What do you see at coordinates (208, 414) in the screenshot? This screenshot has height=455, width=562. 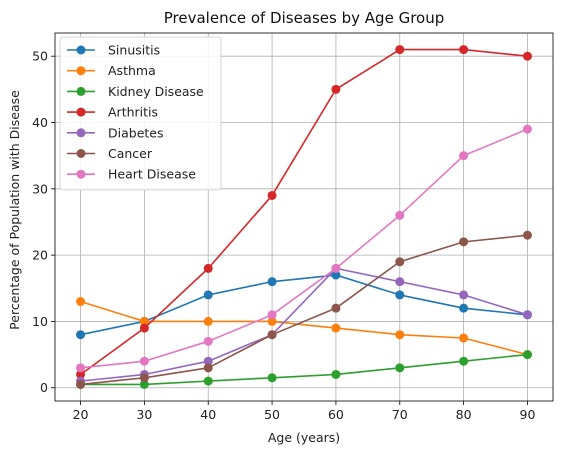 I see `x-tick-label: 40` at bounding box center [208, 414].